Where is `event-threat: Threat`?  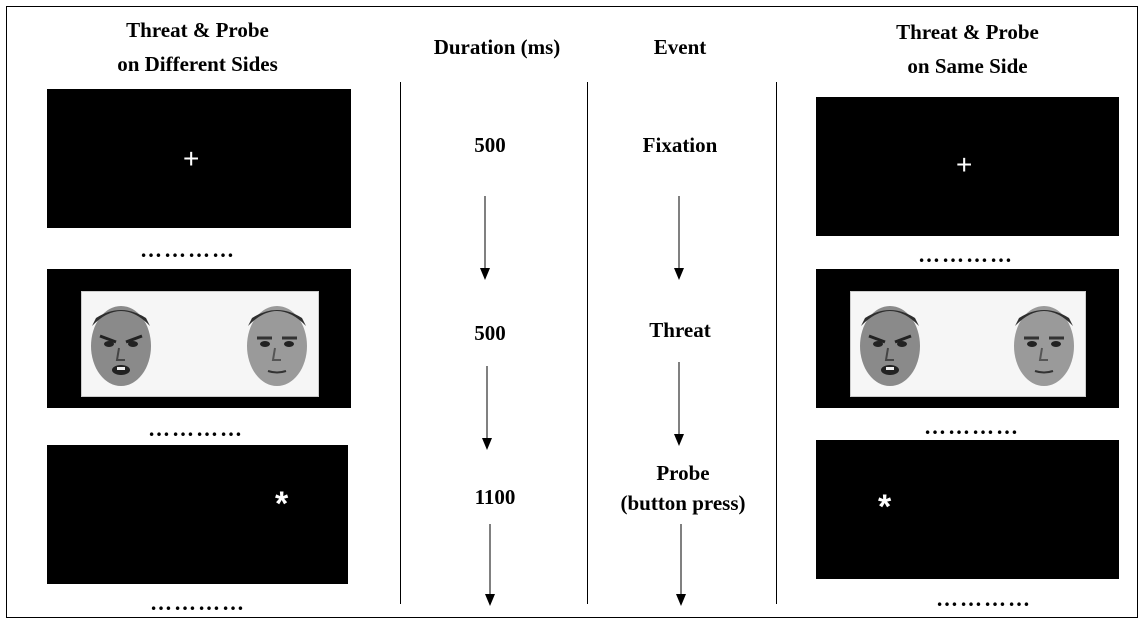
event-threat: Threat is located at coordinates (680, 330).